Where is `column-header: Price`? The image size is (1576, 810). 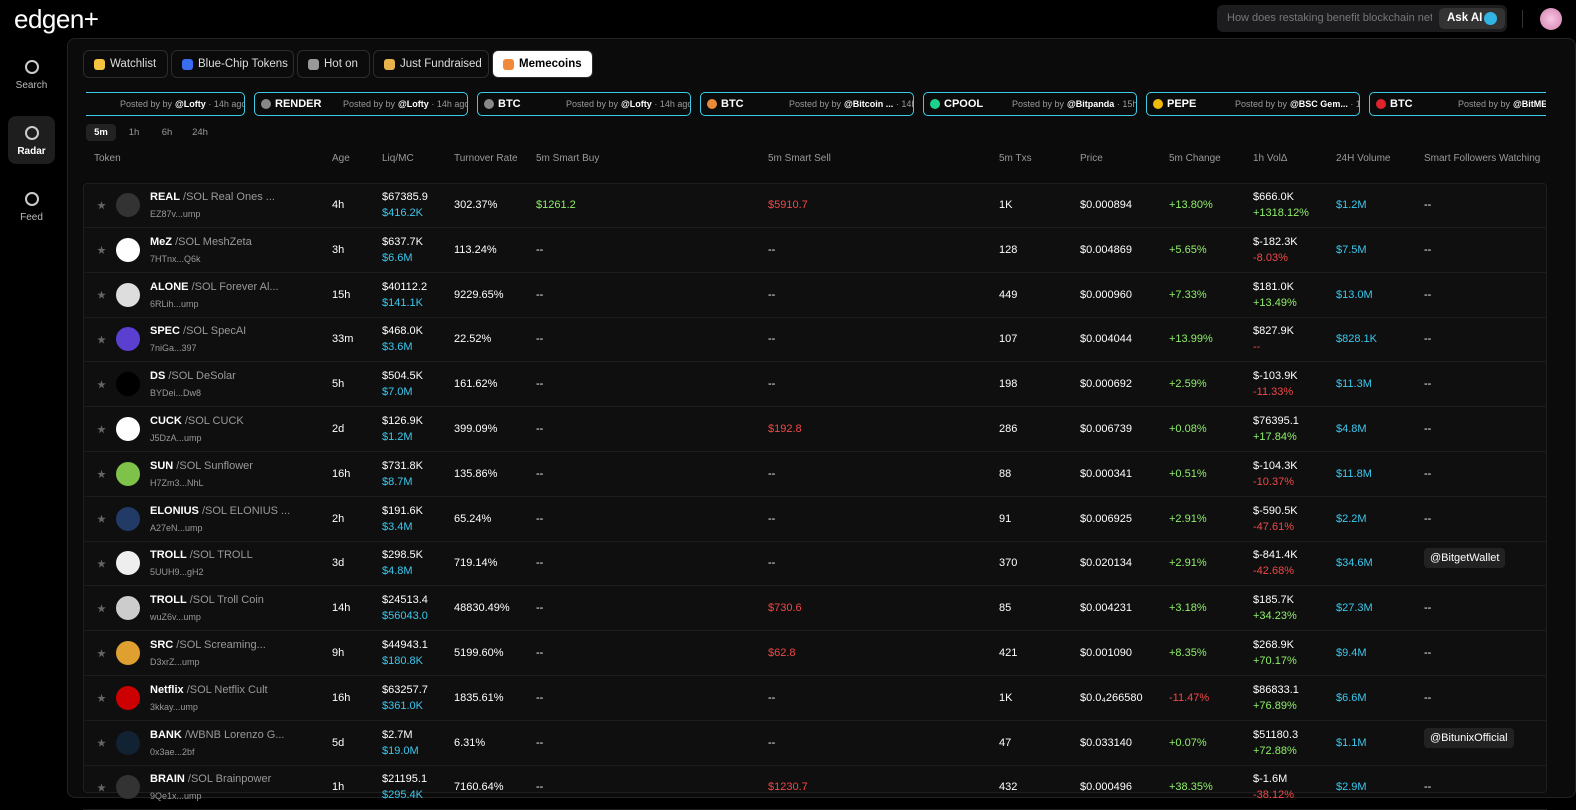
column-header: Price is located at coordinates (1091, 158).